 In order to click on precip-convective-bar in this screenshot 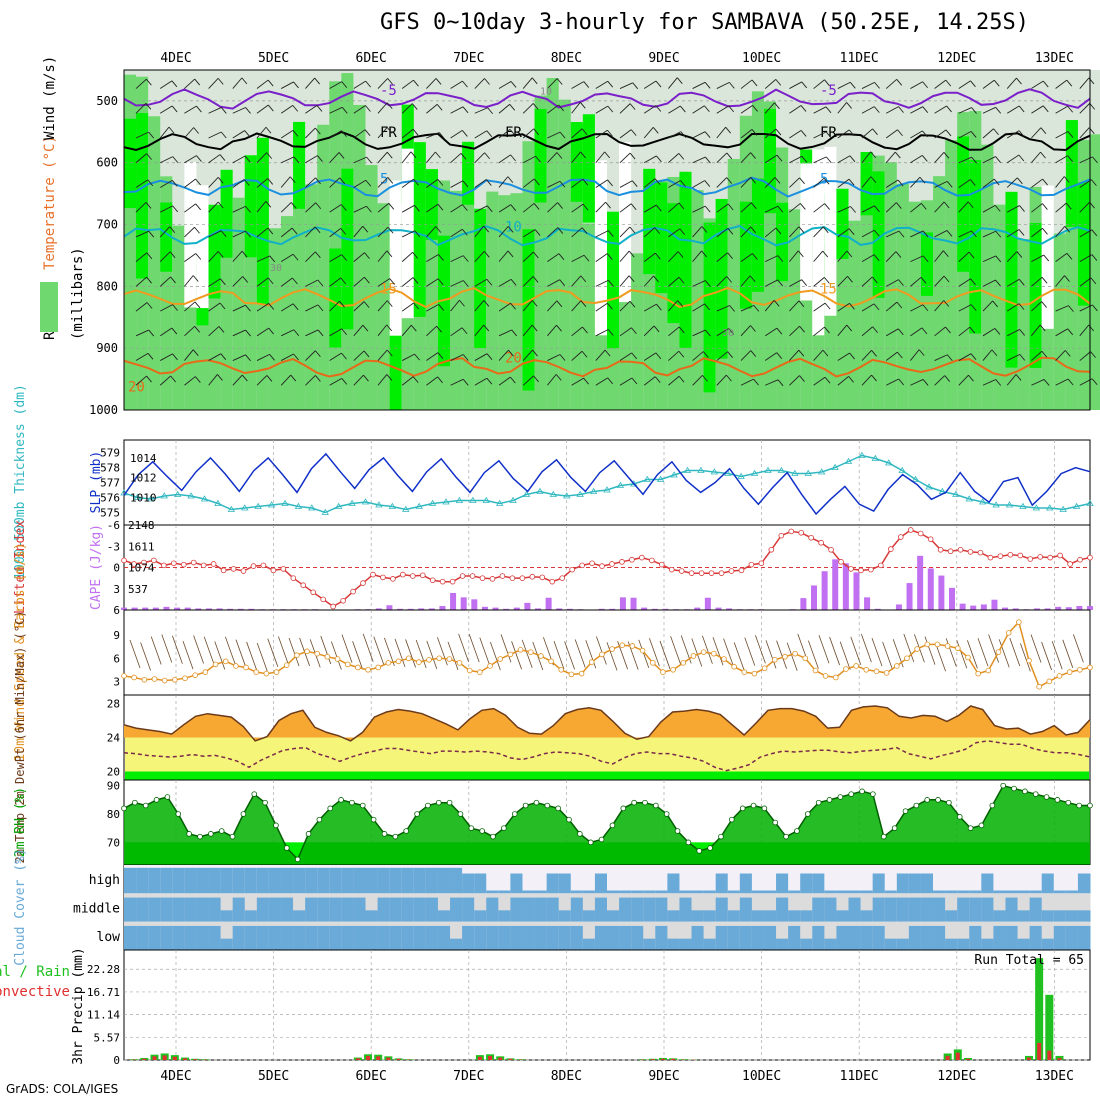, I will do `click(388, 1058)`.